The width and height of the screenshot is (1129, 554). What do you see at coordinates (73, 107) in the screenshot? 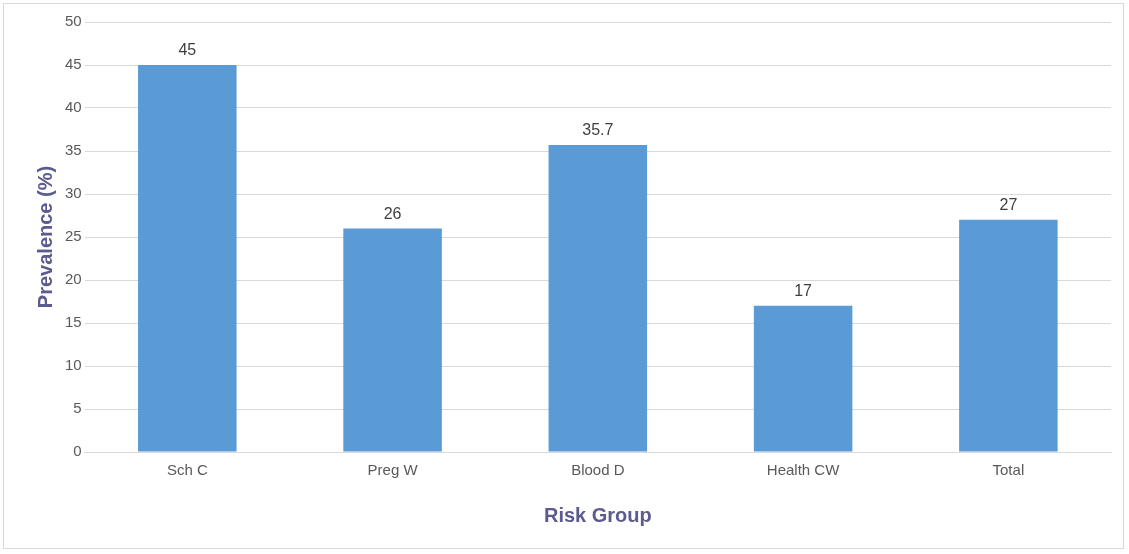
I see `y-tick-label: 40` at bounding box center [73, 107].